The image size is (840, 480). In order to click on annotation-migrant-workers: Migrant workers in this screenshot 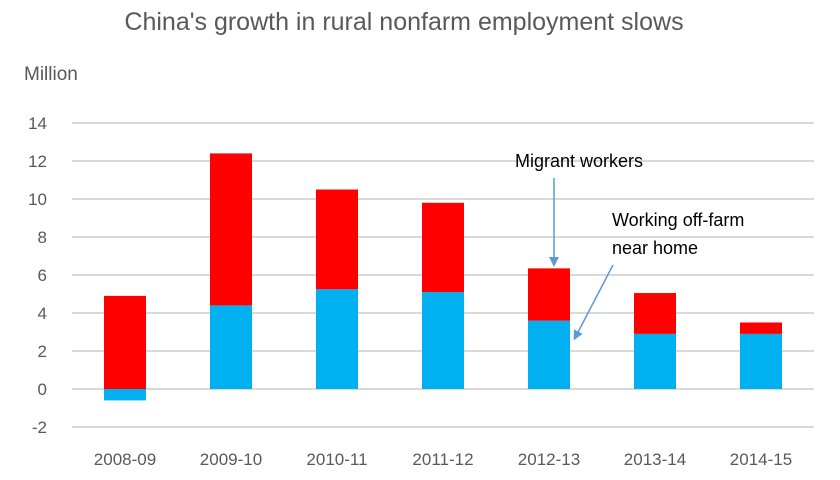, I will do `click(579, 161)`.